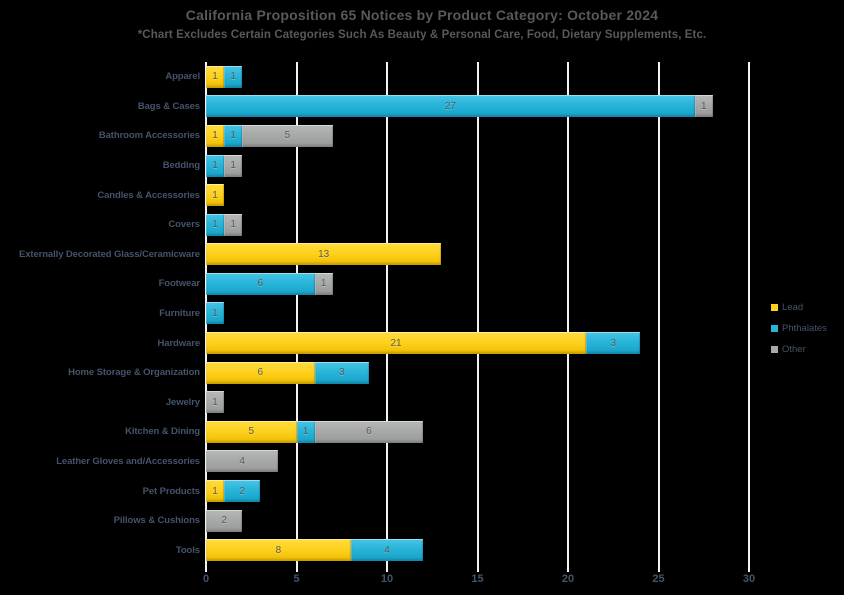  What do you see at coordinates (182, 402) in the screenshot?
I see `category-label: Jewelry` at bounding box center [182, 402].